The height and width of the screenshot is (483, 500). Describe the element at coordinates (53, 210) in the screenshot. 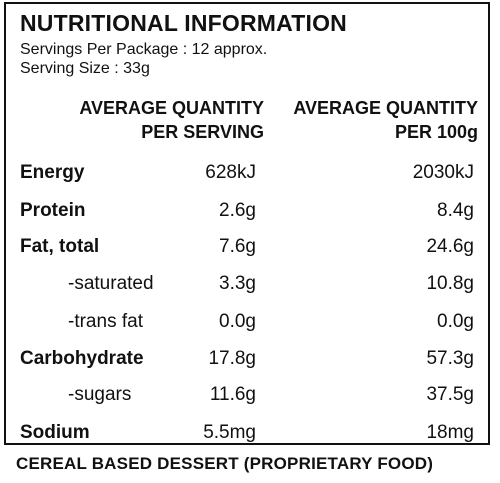

I see `nutrient-name: Protein` at that location.